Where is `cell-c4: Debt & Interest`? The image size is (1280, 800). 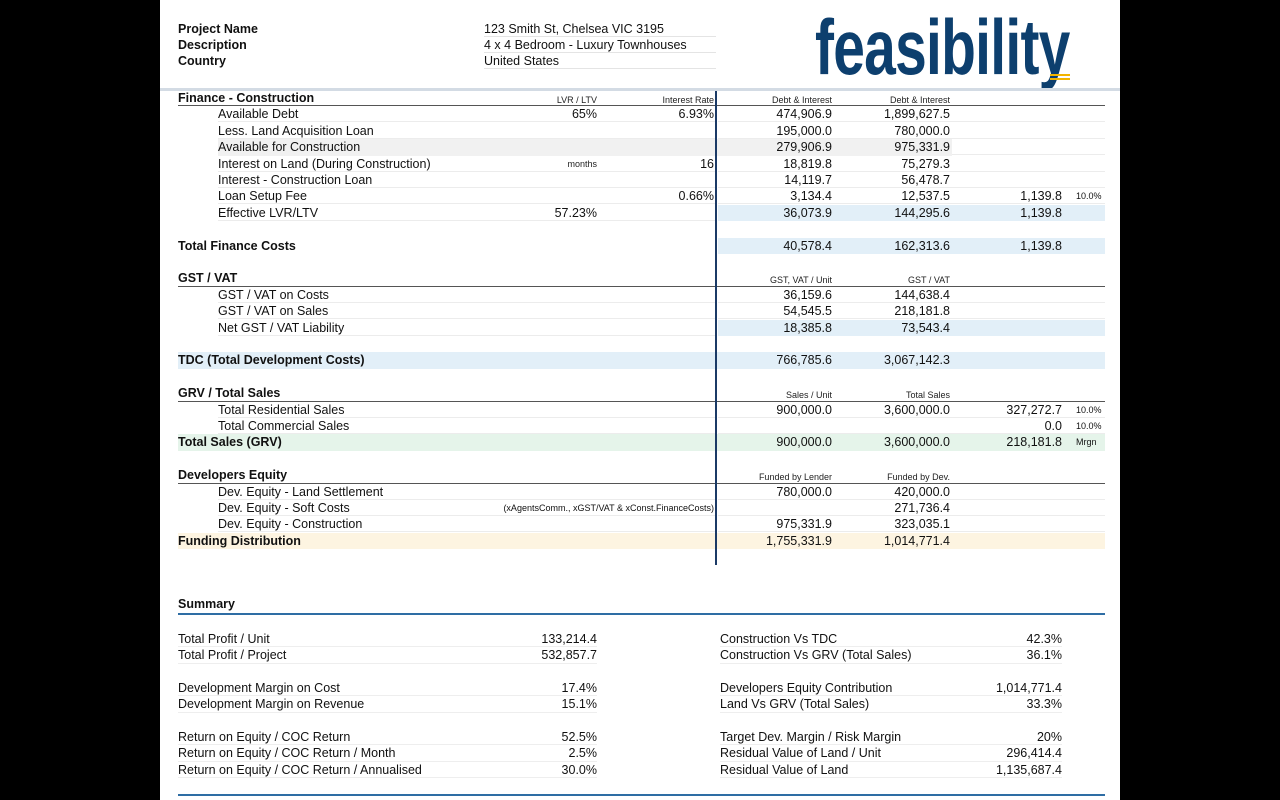 cell-c4: Debt & Interest is located at coordinates (919, 100).